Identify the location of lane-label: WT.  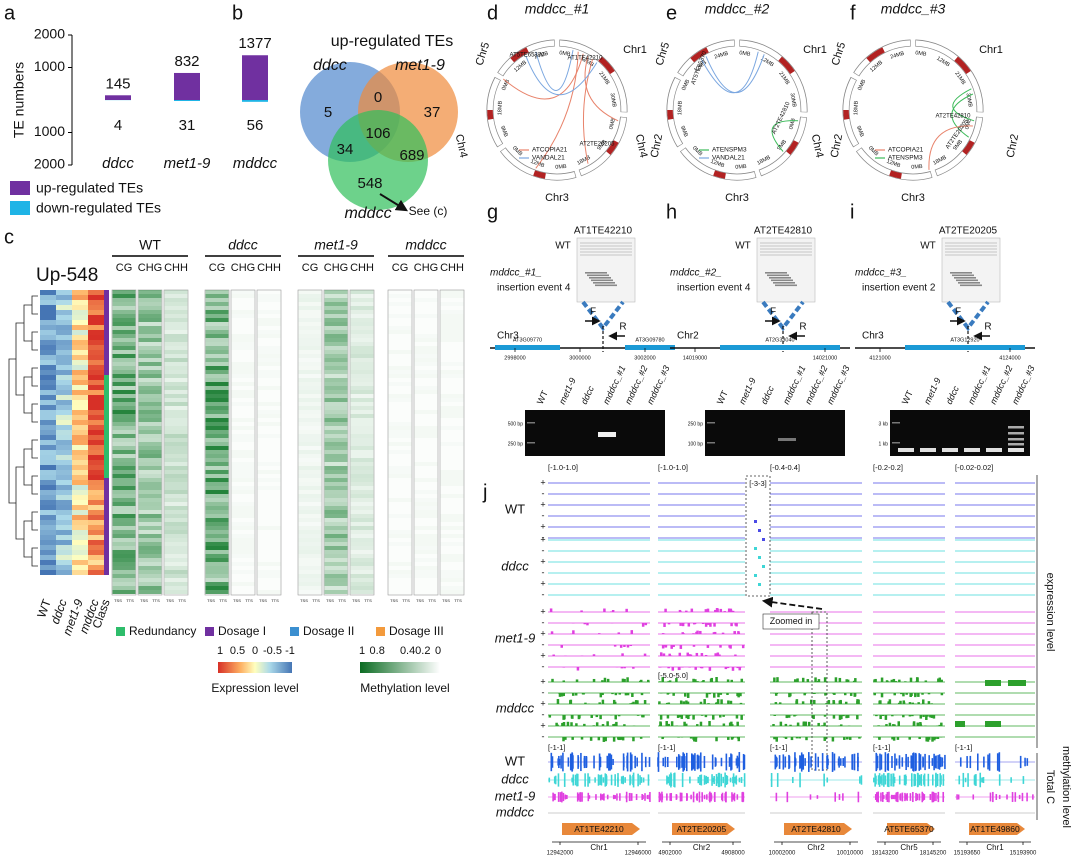
(542, 396).